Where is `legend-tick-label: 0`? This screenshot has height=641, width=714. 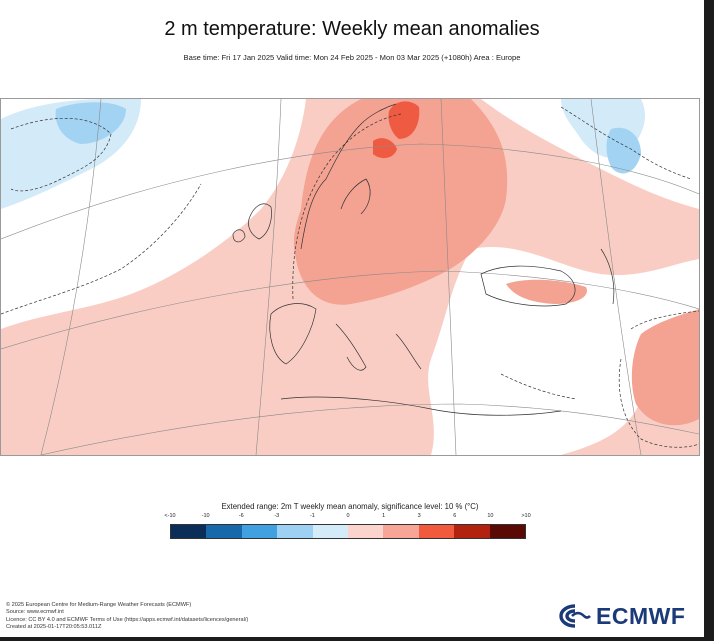
legend-tick-label: 0 is located at coordinates (348, 516).